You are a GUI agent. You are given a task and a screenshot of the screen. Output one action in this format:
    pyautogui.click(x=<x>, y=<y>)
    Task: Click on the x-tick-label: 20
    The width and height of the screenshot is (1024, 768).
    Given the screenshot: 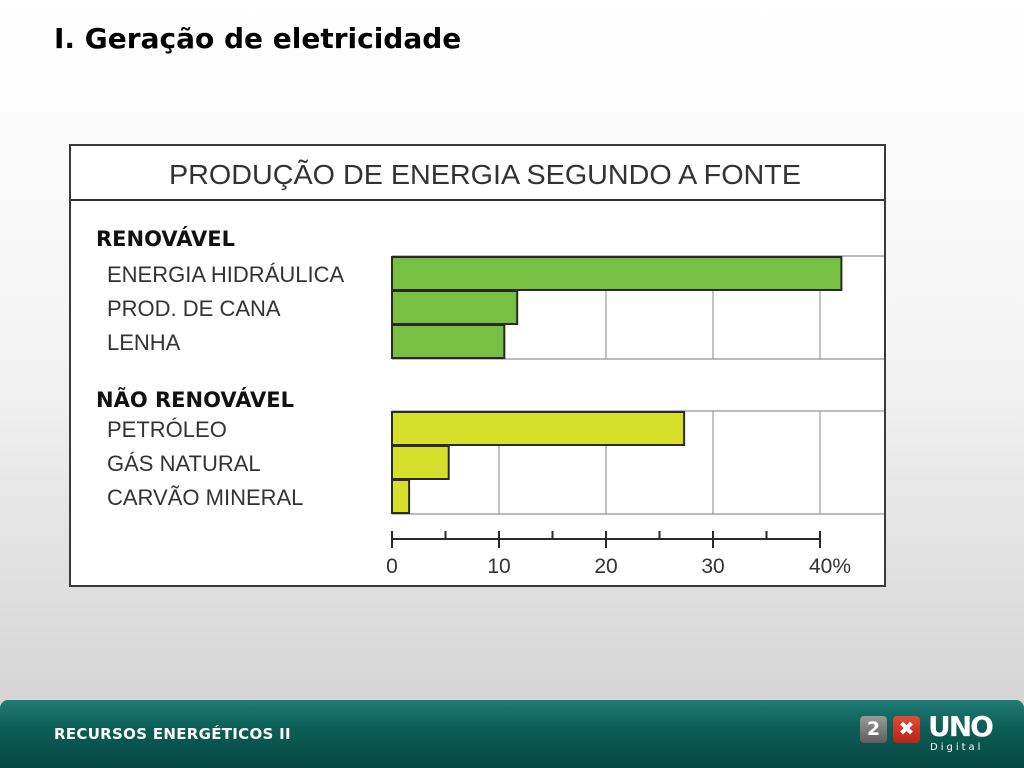 What is the action you would take?
    pyautogui.click(x=605, y=566)
    